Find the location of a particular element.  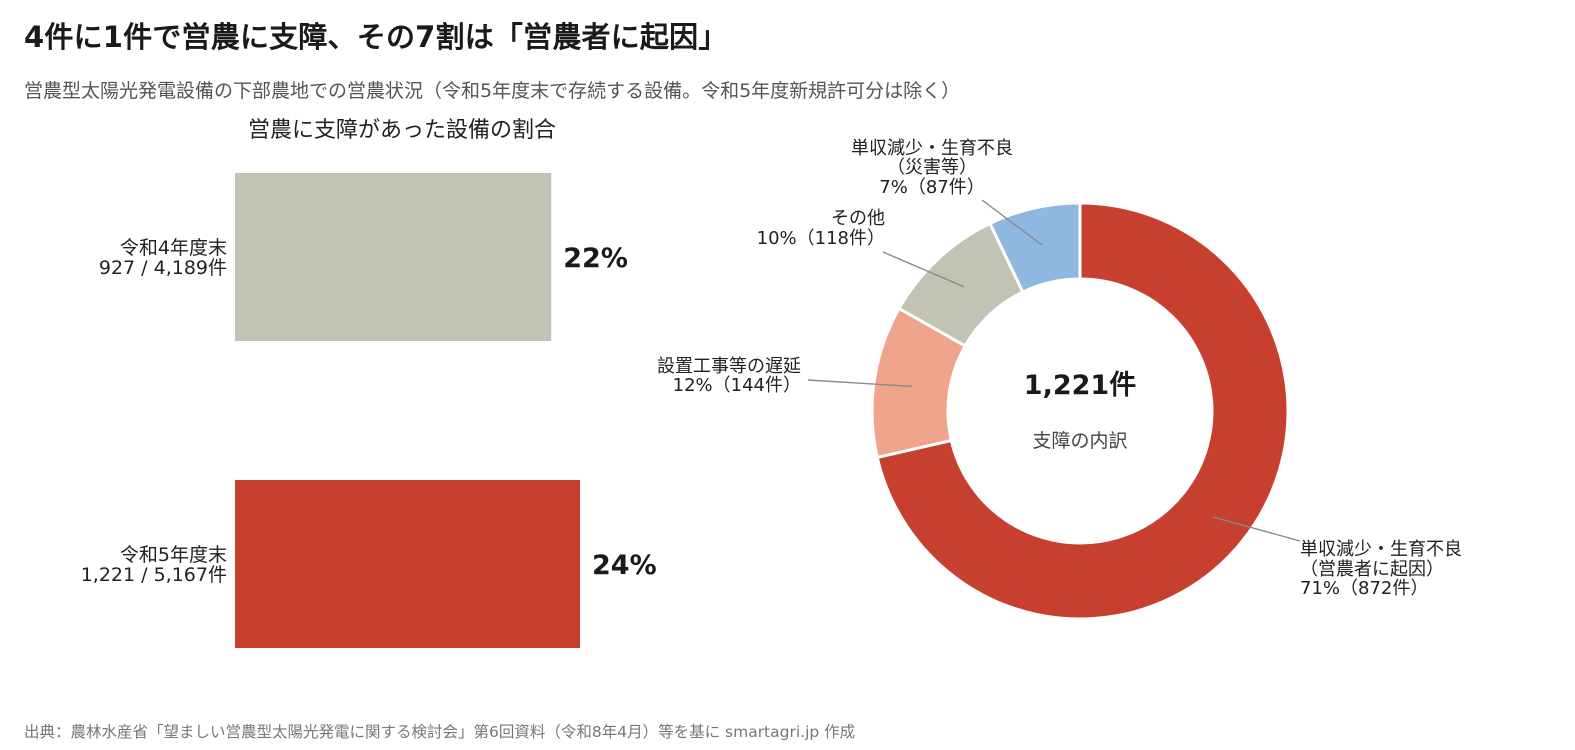

bar-category-label: 令和5年度末 is located at coordinates (173, 555).